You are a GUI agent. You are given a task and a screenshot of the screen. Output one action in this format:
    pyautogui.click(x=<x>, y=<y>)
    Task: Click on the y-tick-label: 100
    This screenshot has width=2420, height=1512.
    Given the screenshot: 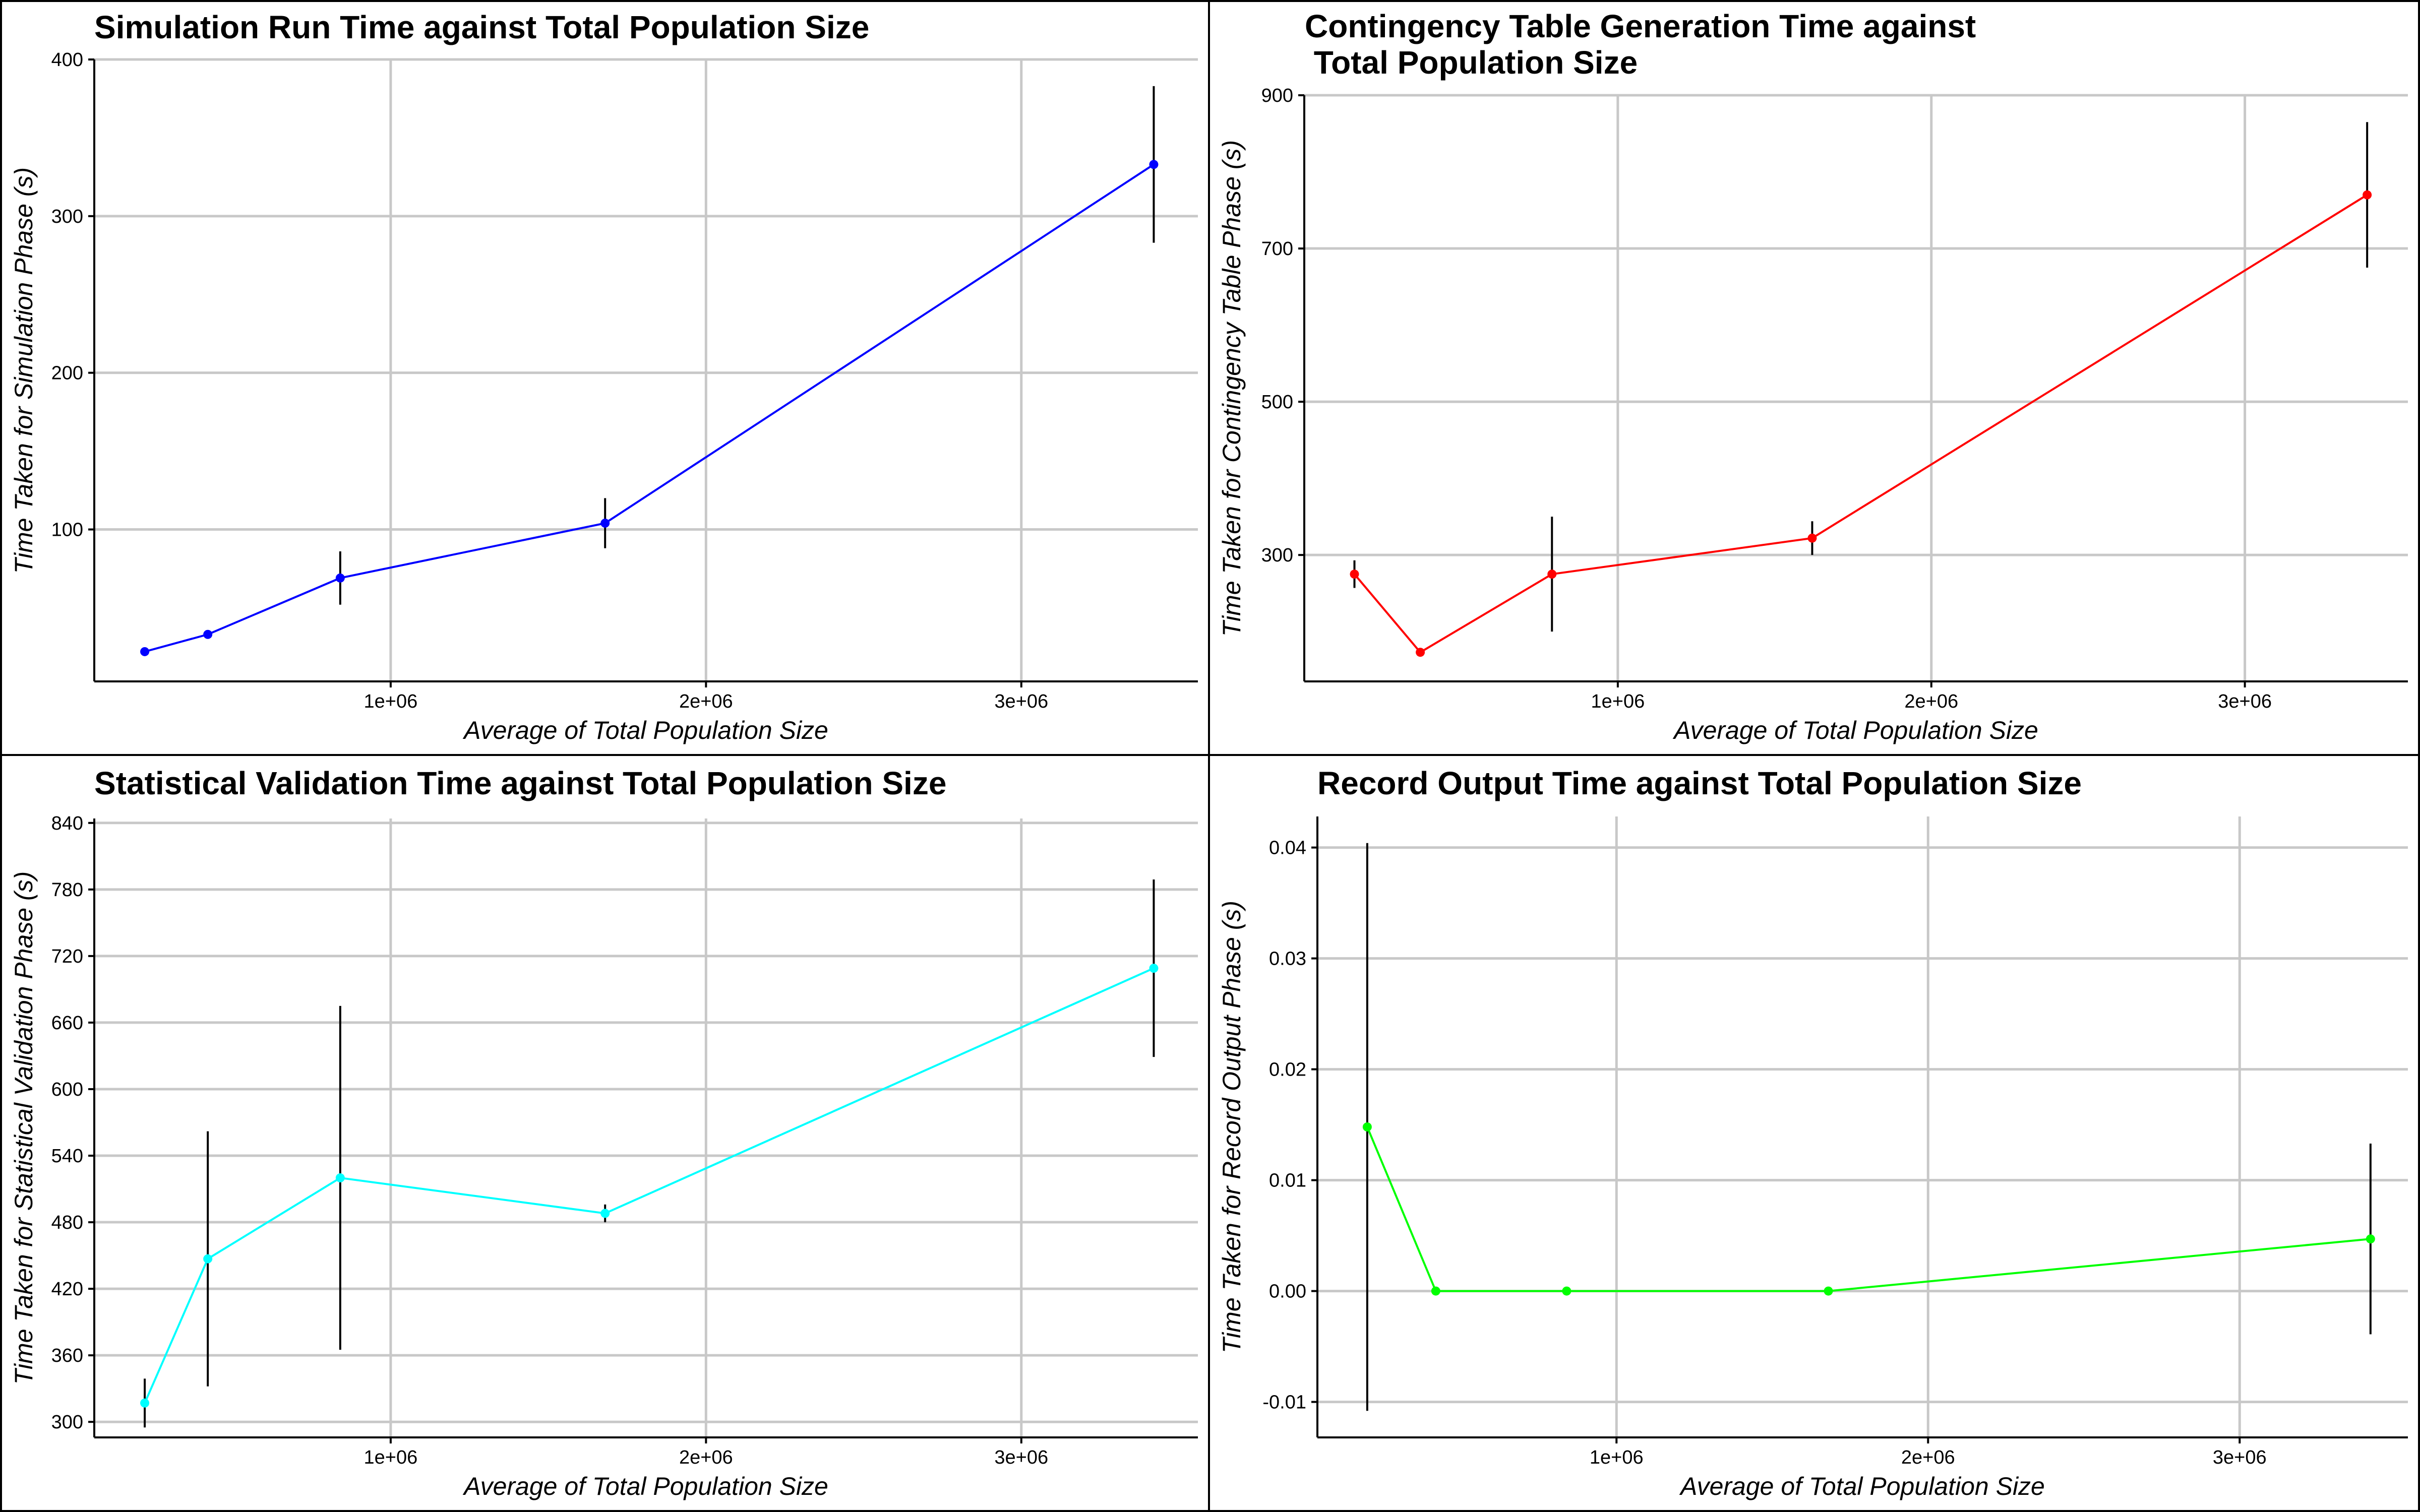 What is the action you would take?
    pyautogui.click(x=67, y=529)
    